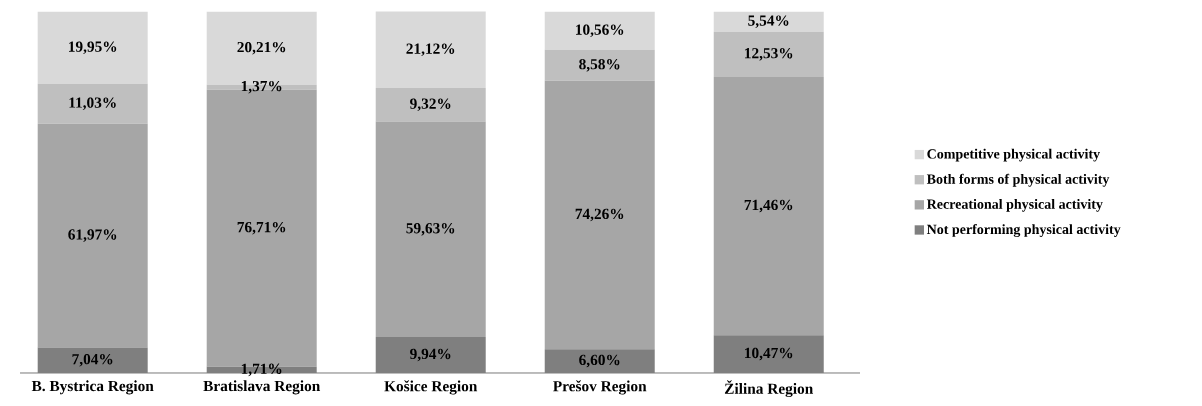  I want to click on data-label: 12,53%, so click(769, 54).